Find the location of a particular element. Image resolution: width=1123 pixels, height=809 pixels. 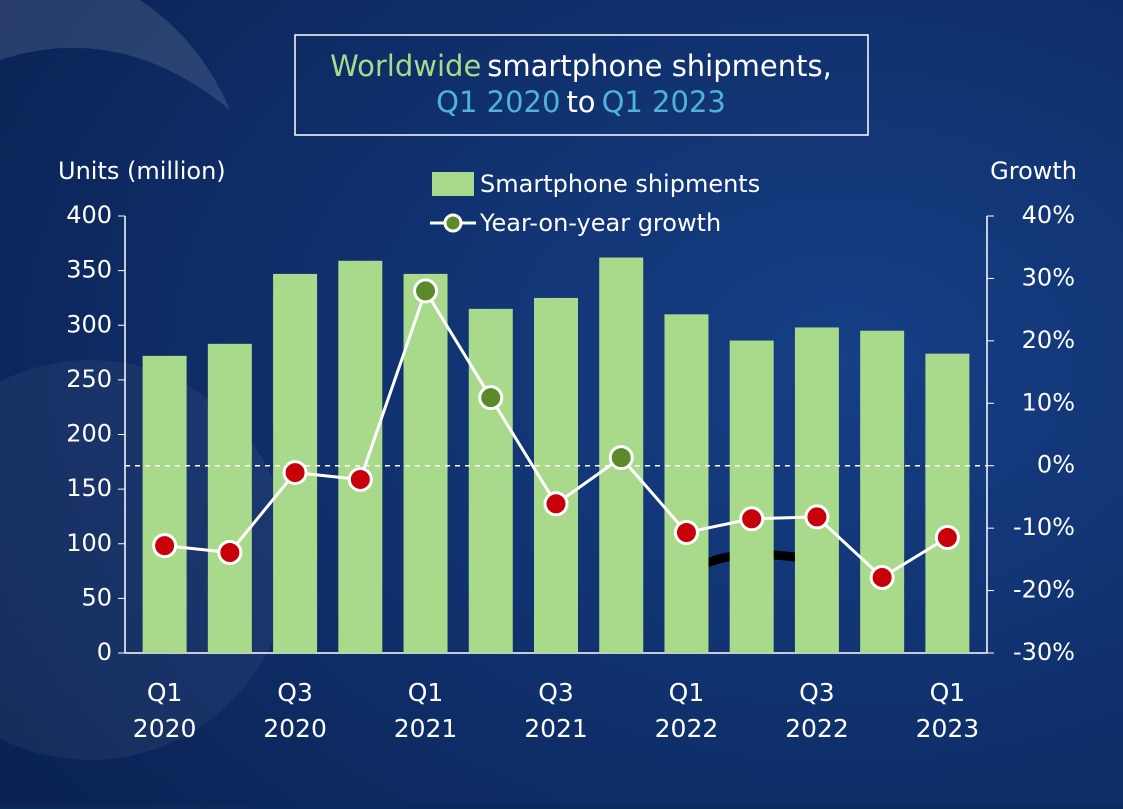

y-tick-label: 400 is located at coordinates (89, 215).